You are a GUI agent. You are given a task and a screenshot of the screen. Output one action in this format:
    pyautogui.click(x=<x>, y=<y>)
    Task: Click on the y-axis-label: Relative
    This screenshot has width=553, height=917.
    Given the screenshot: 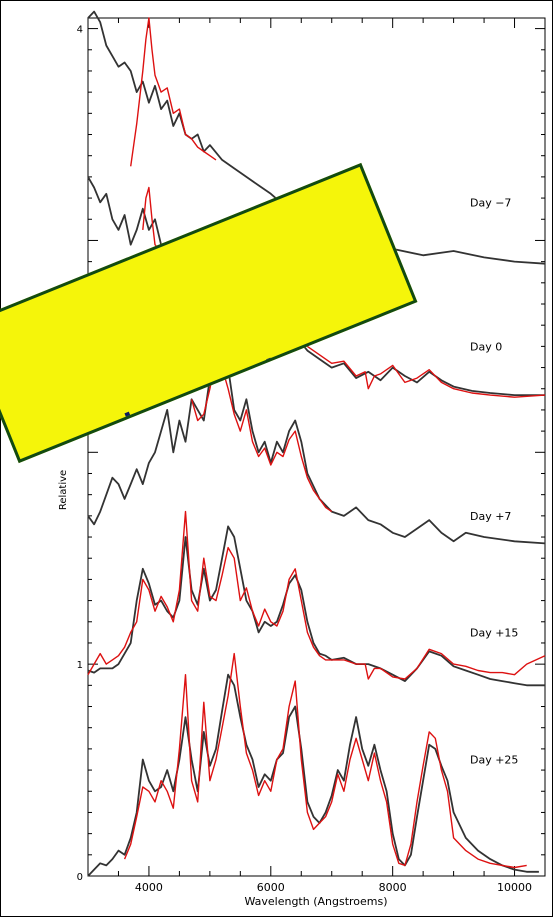 What is the action you would take?
    pyautogui.click(x=63, y=490)
    